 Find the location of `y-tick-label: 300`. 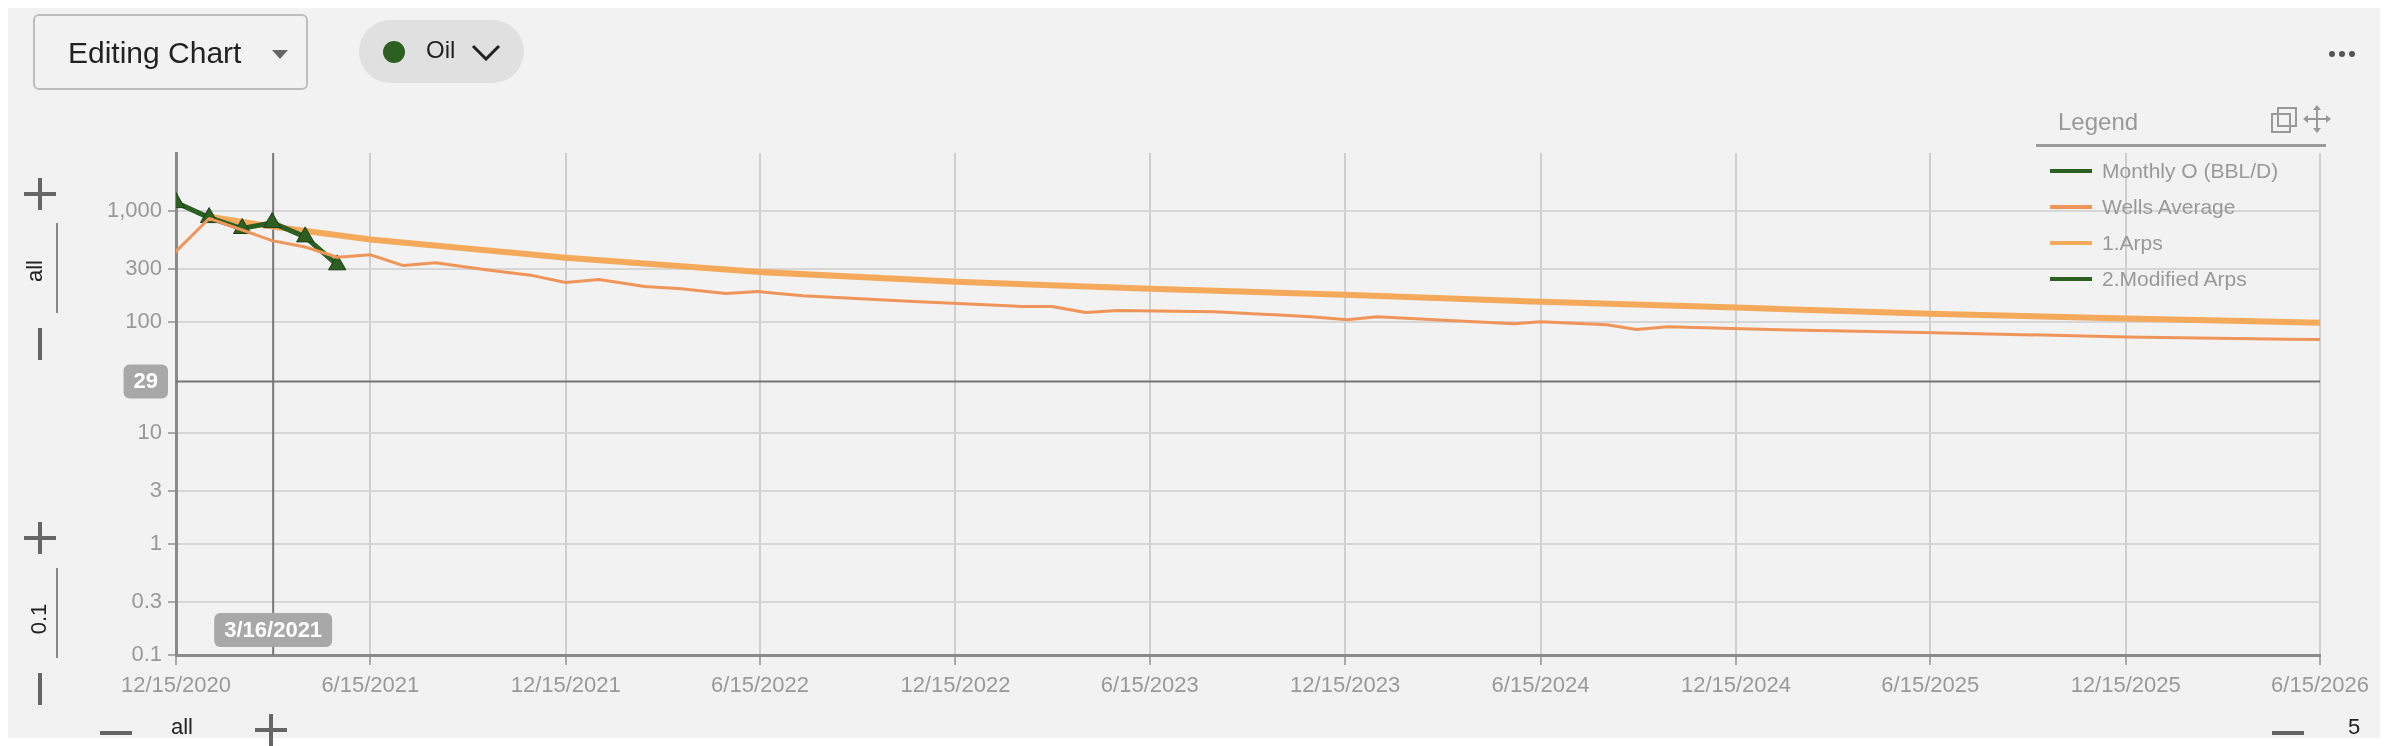

y-tick-label: 300 is located at coordinates (143, 267).